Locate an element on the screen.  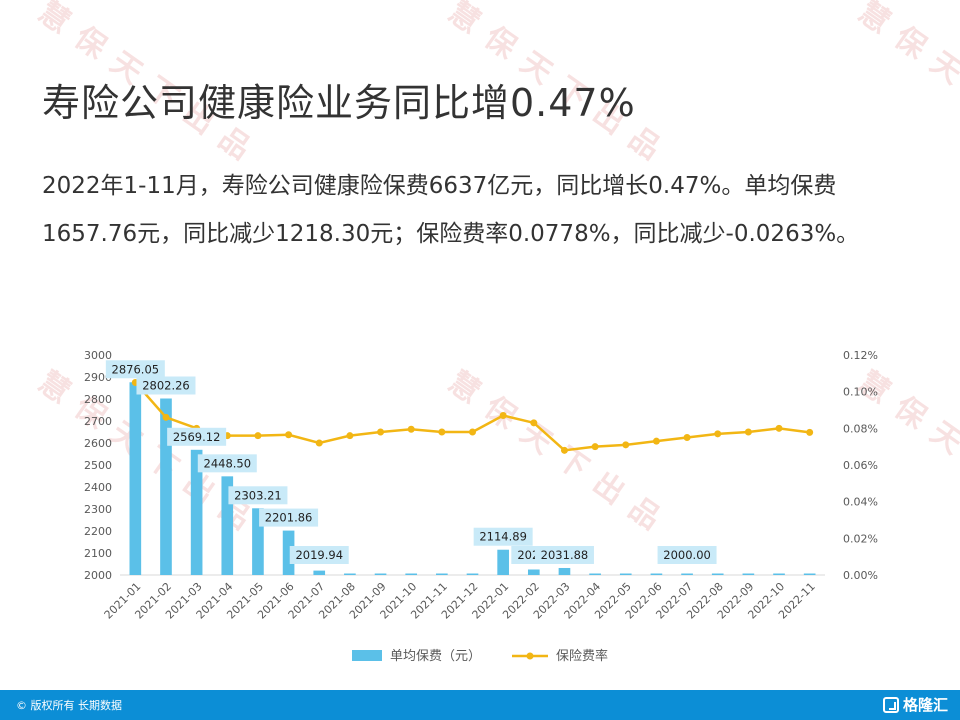
data-label: 2201.86 is located at coordinates (289, 518).